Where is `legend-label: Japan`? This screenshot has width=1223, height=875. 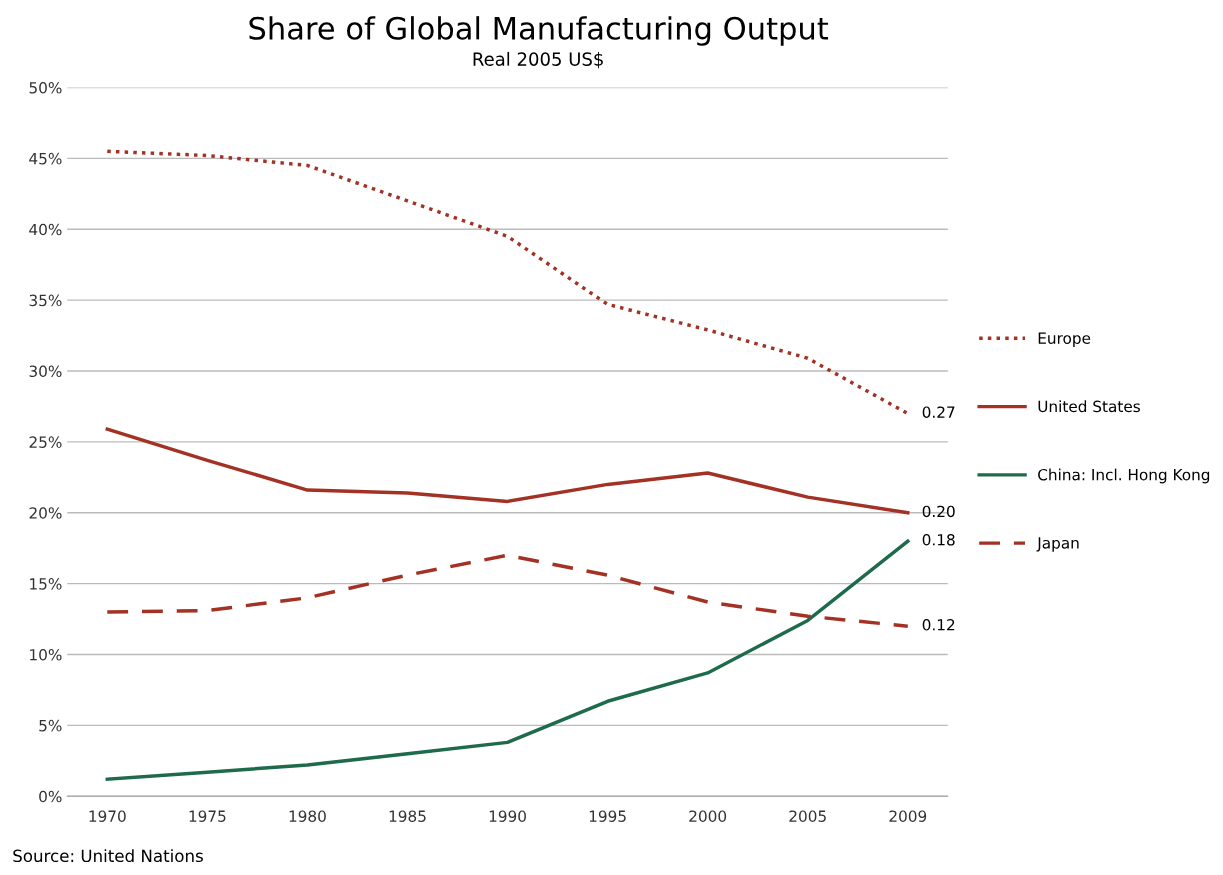 legend-label: Japan is located at coordinates (1057, 544).